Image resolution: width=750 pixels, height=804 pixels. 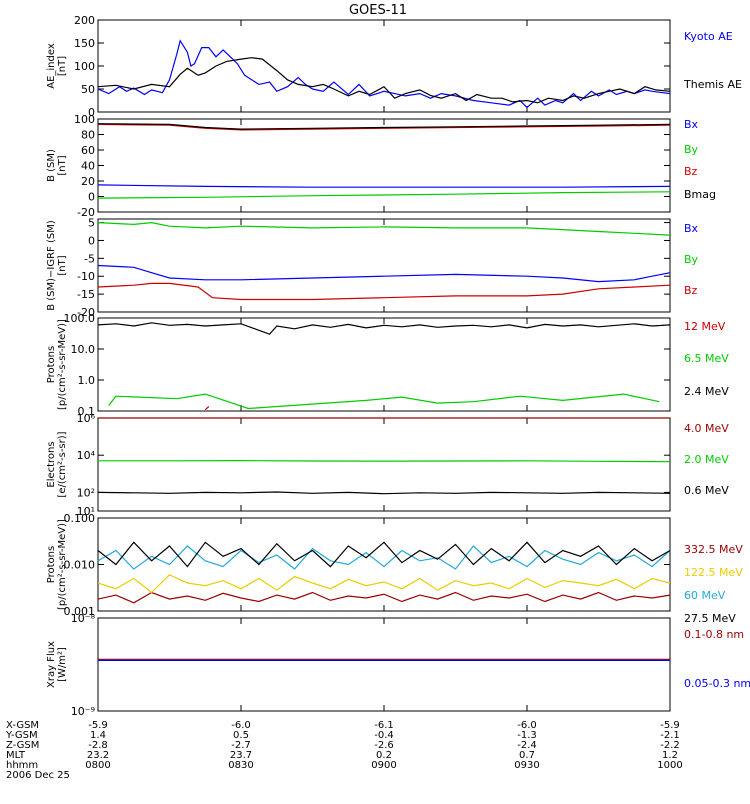 What do you see at coordinates (700, 194) in the screenshot?
I see `legend-label: Bmag` at bounding box center [700, 194].